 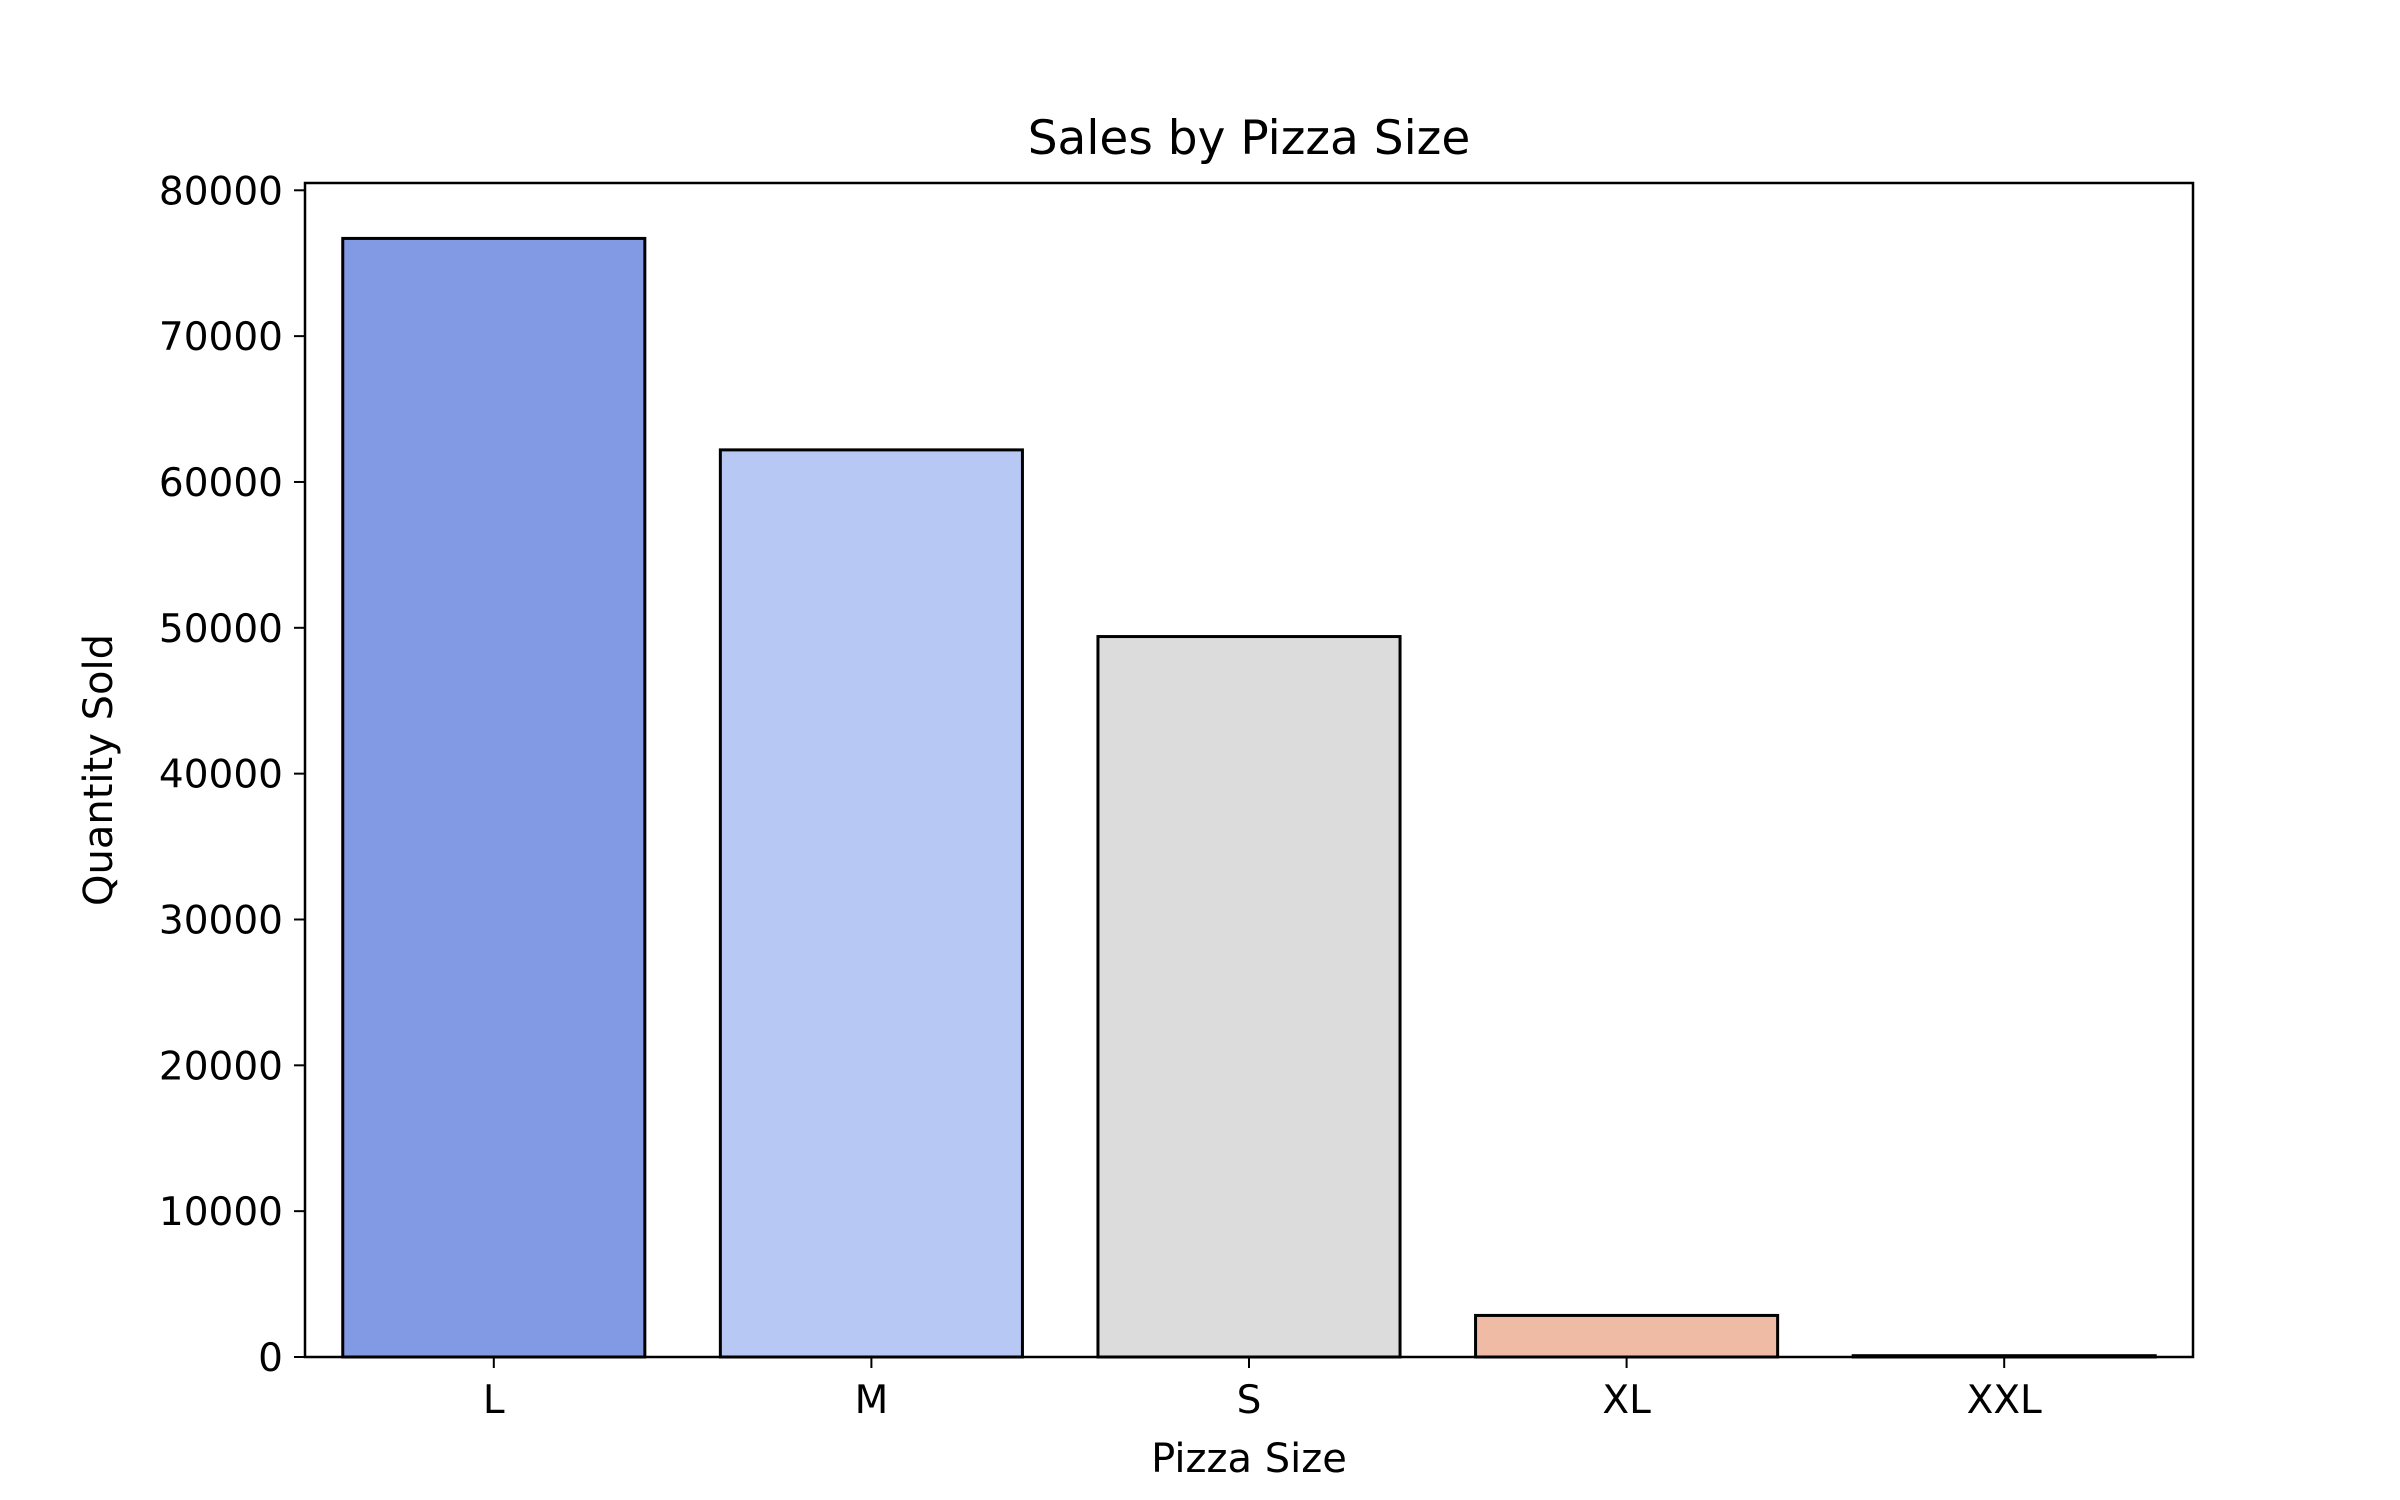 What do you see at coordinates (1249, 1459) in the screenshot?
I see `x-axis-label: Pizza Size` at bounding box center [1249, 1459].